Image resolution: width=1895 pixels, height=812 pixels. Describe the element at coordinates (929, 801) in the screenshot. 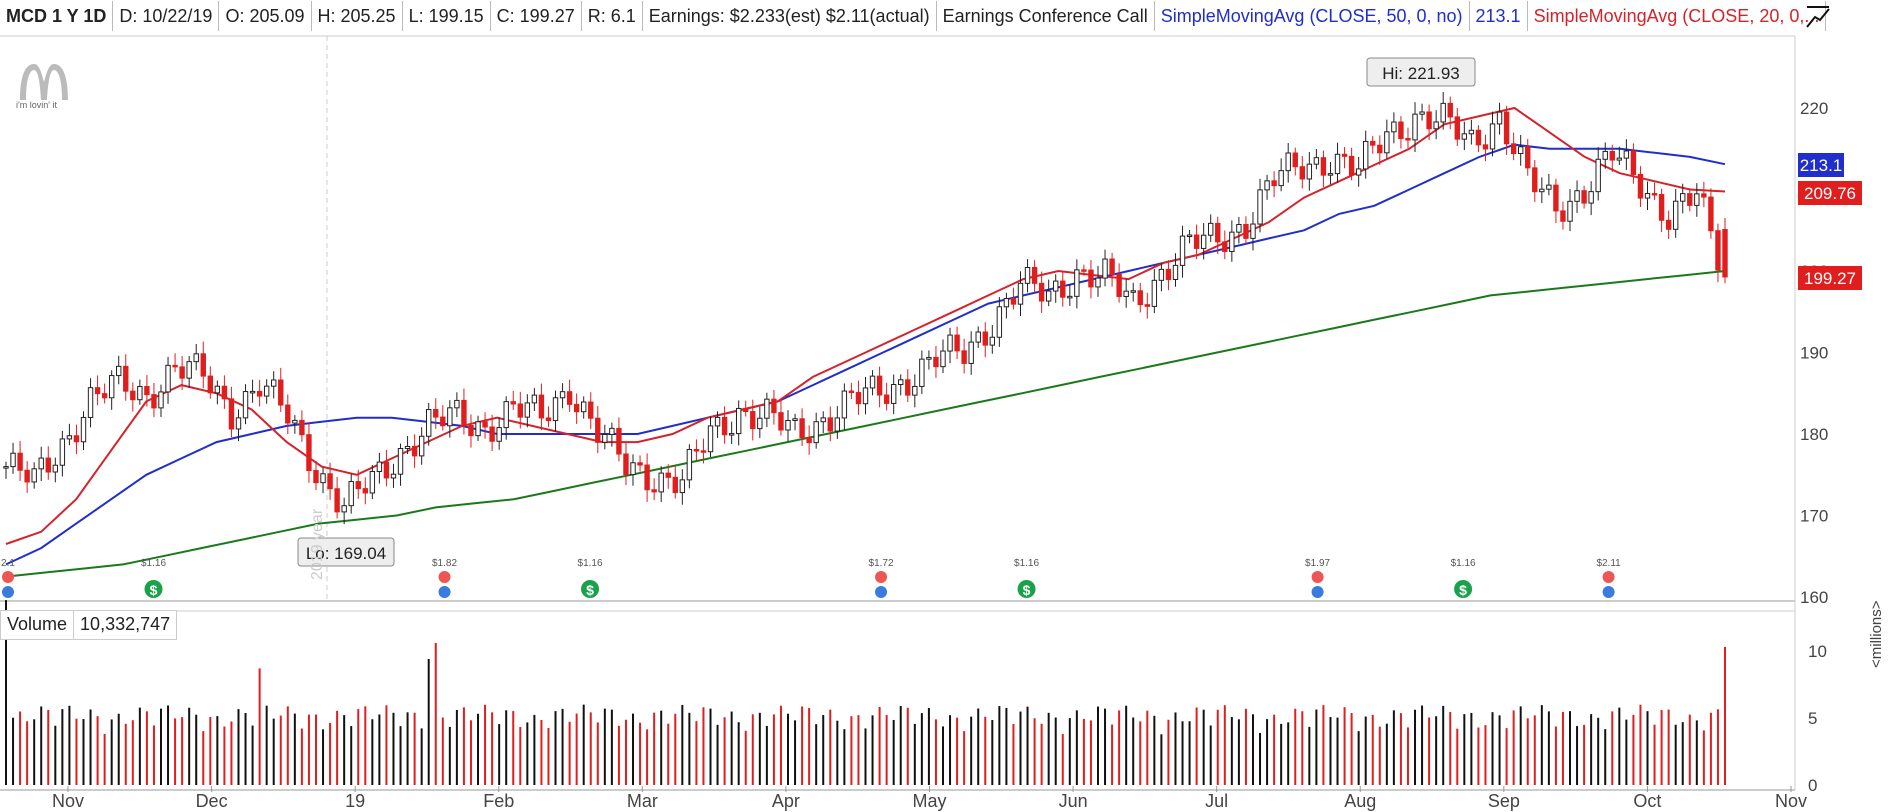

I see `x-tick-label: May` at that location.